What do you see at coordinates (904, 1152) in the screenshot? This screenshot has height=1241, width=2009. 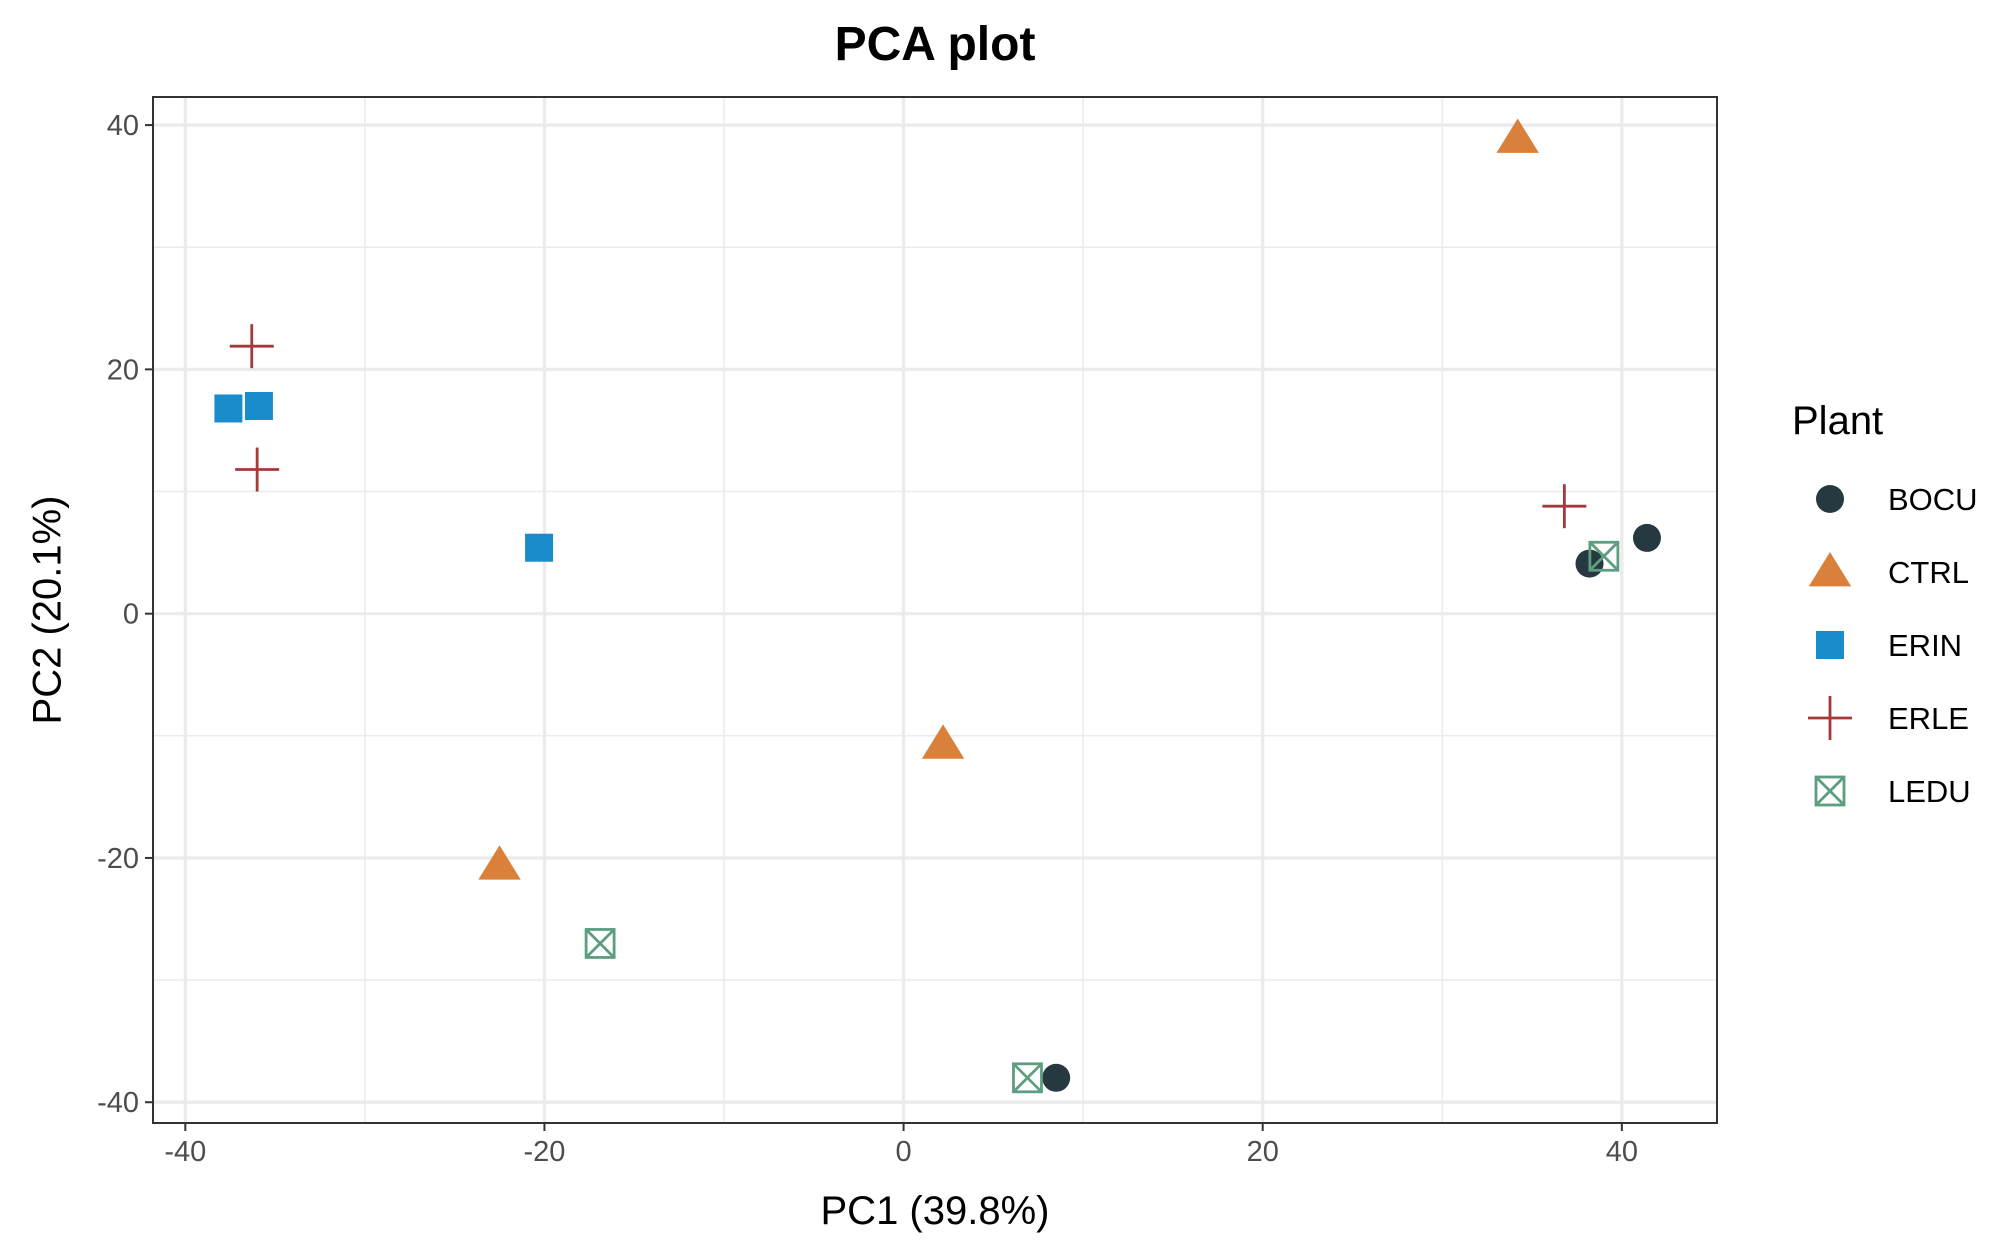 I see `x-tick-label: 0` at bounding box center [904, 1152].